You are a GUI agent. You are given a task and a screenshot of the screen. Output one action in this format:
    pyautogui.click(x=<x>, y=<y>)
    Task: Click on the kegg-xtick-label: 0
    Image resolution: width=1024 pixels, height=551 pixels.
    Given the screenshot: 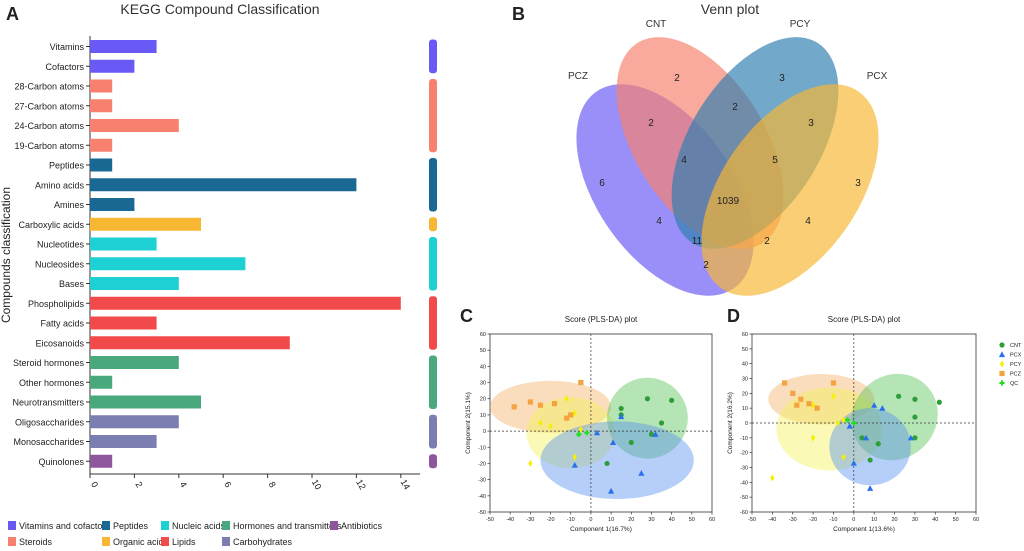 What is the action you would take?
    pyautogui.click(x=94, y=484)
    